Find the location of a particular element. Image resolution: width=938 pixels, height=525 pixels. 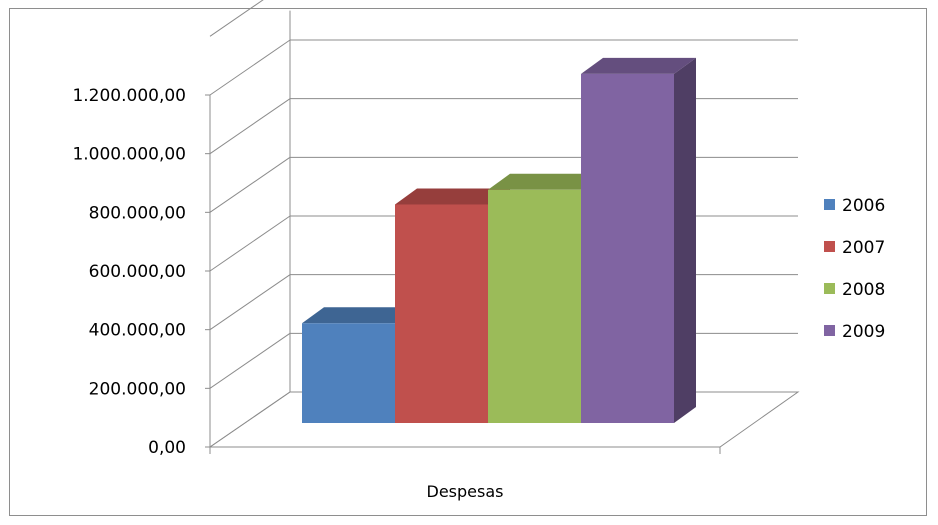

legend-item-2007: 2007 is located at coordinates (854, 248).